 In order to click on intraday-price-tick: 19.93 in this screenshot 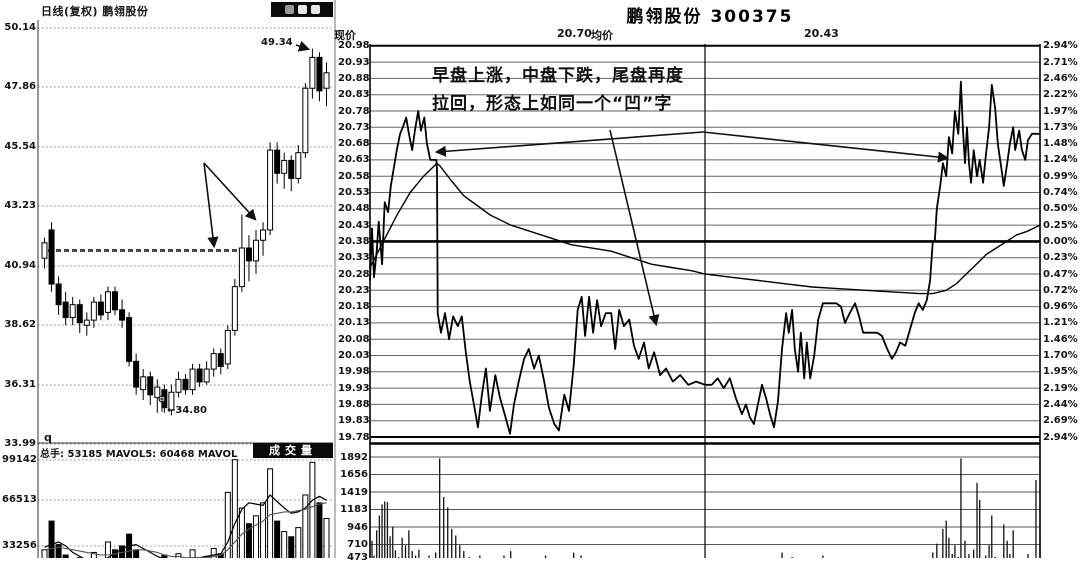, I will do `click(353, 388)`.